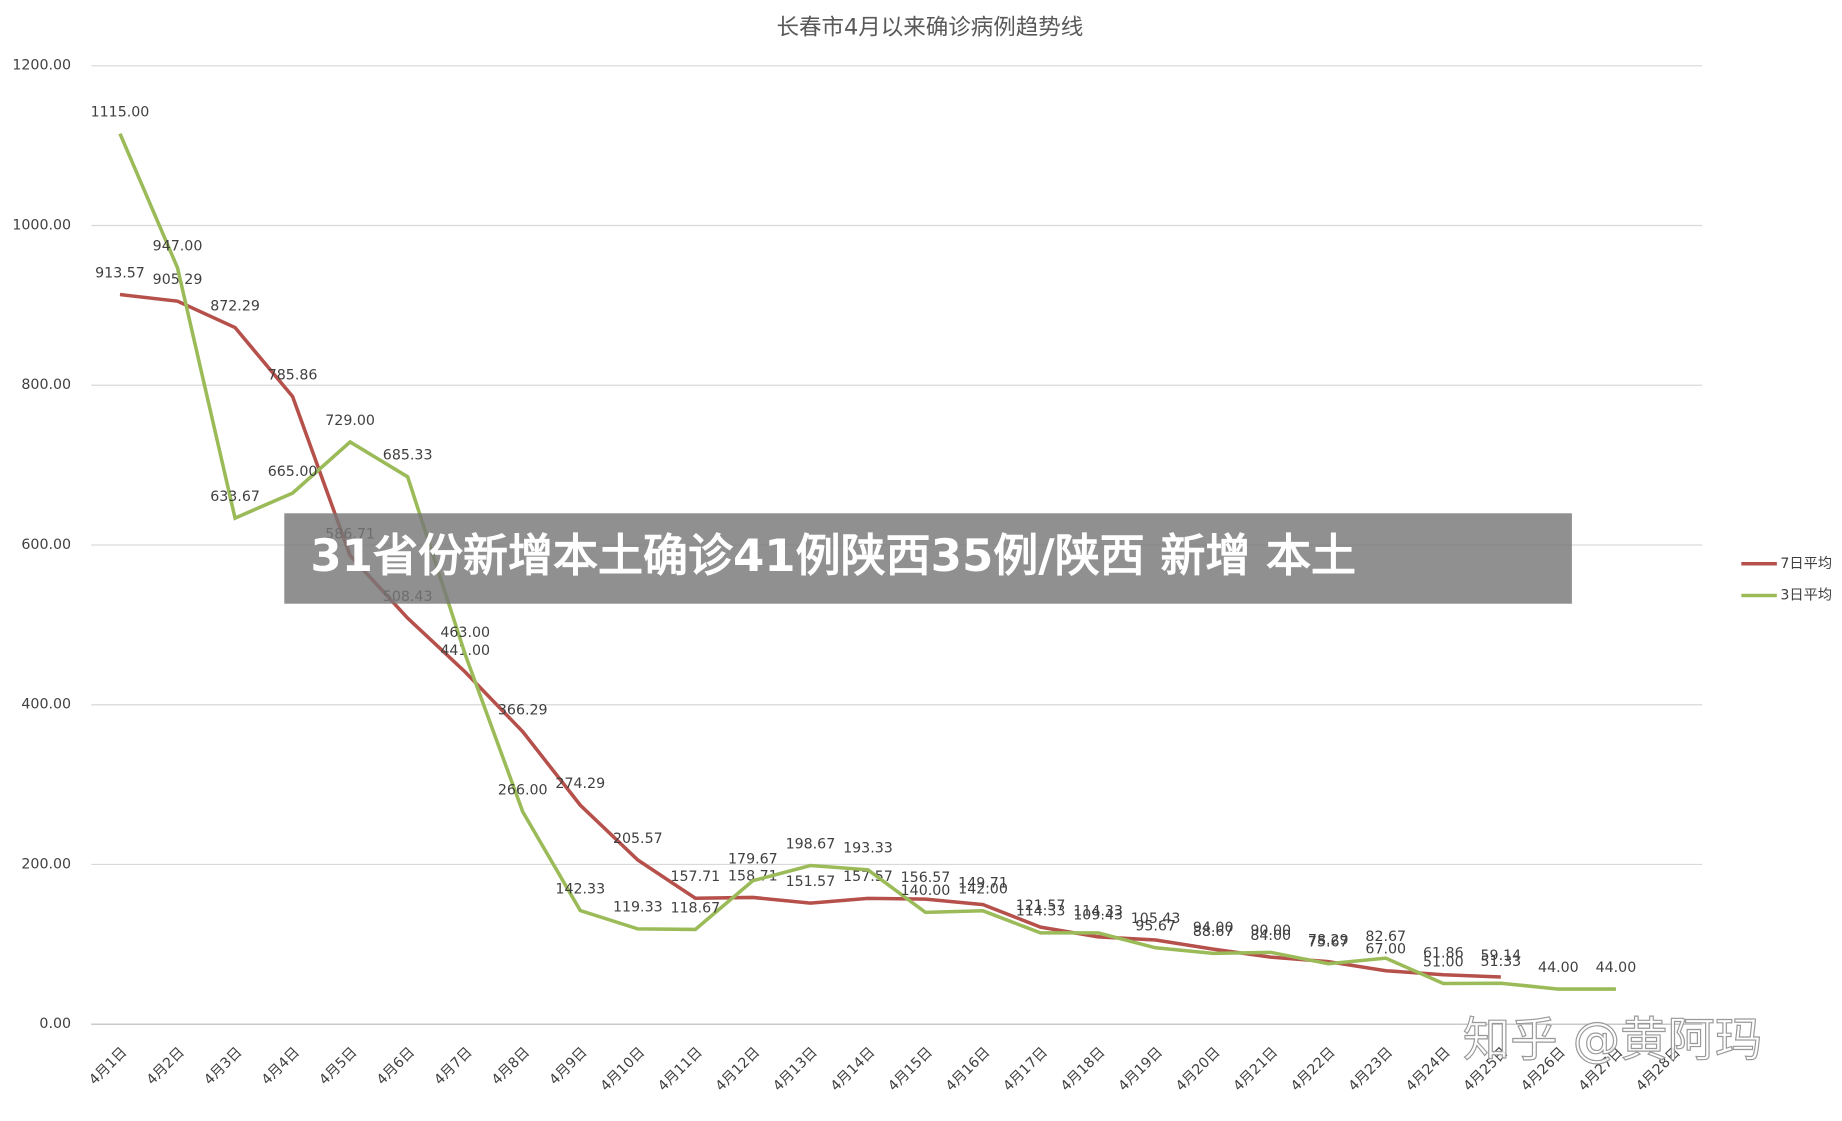 This screenshot has height=1121, width=1842. I want to click on value-label: 75.67, so click(1328, 943).